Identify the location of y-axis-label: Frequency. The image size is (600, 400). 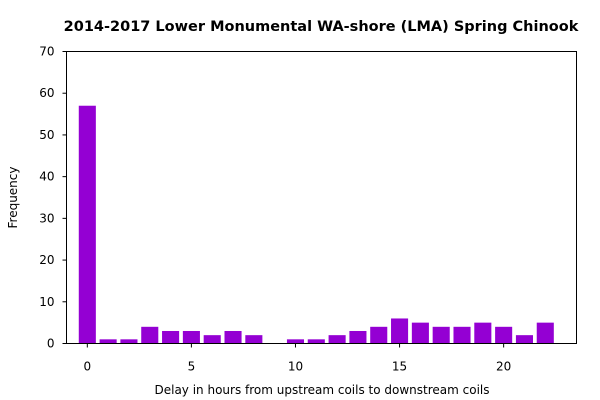
(13, 198).